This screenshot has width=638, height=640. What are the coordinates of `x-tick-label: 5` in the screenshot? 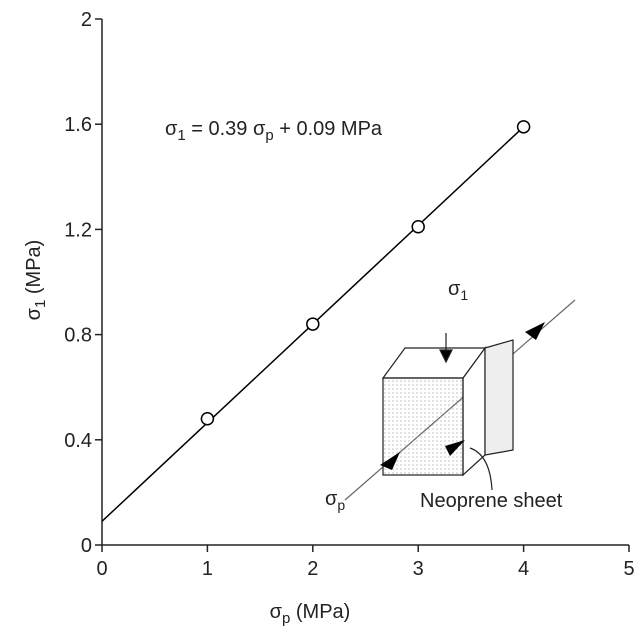 It's located at (628, 569).